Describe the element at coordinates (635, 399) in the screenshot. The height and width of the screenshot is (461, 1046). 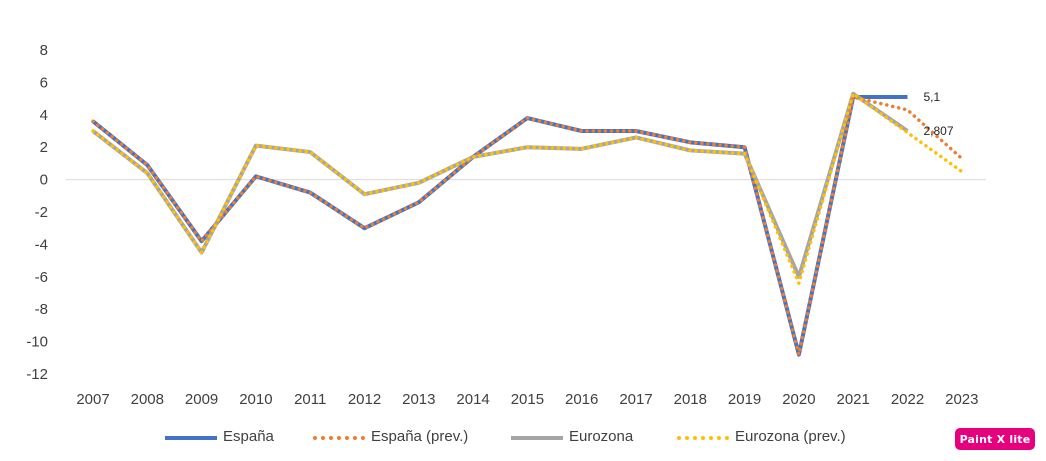
I see `x-tick-label: 2017` at that location.